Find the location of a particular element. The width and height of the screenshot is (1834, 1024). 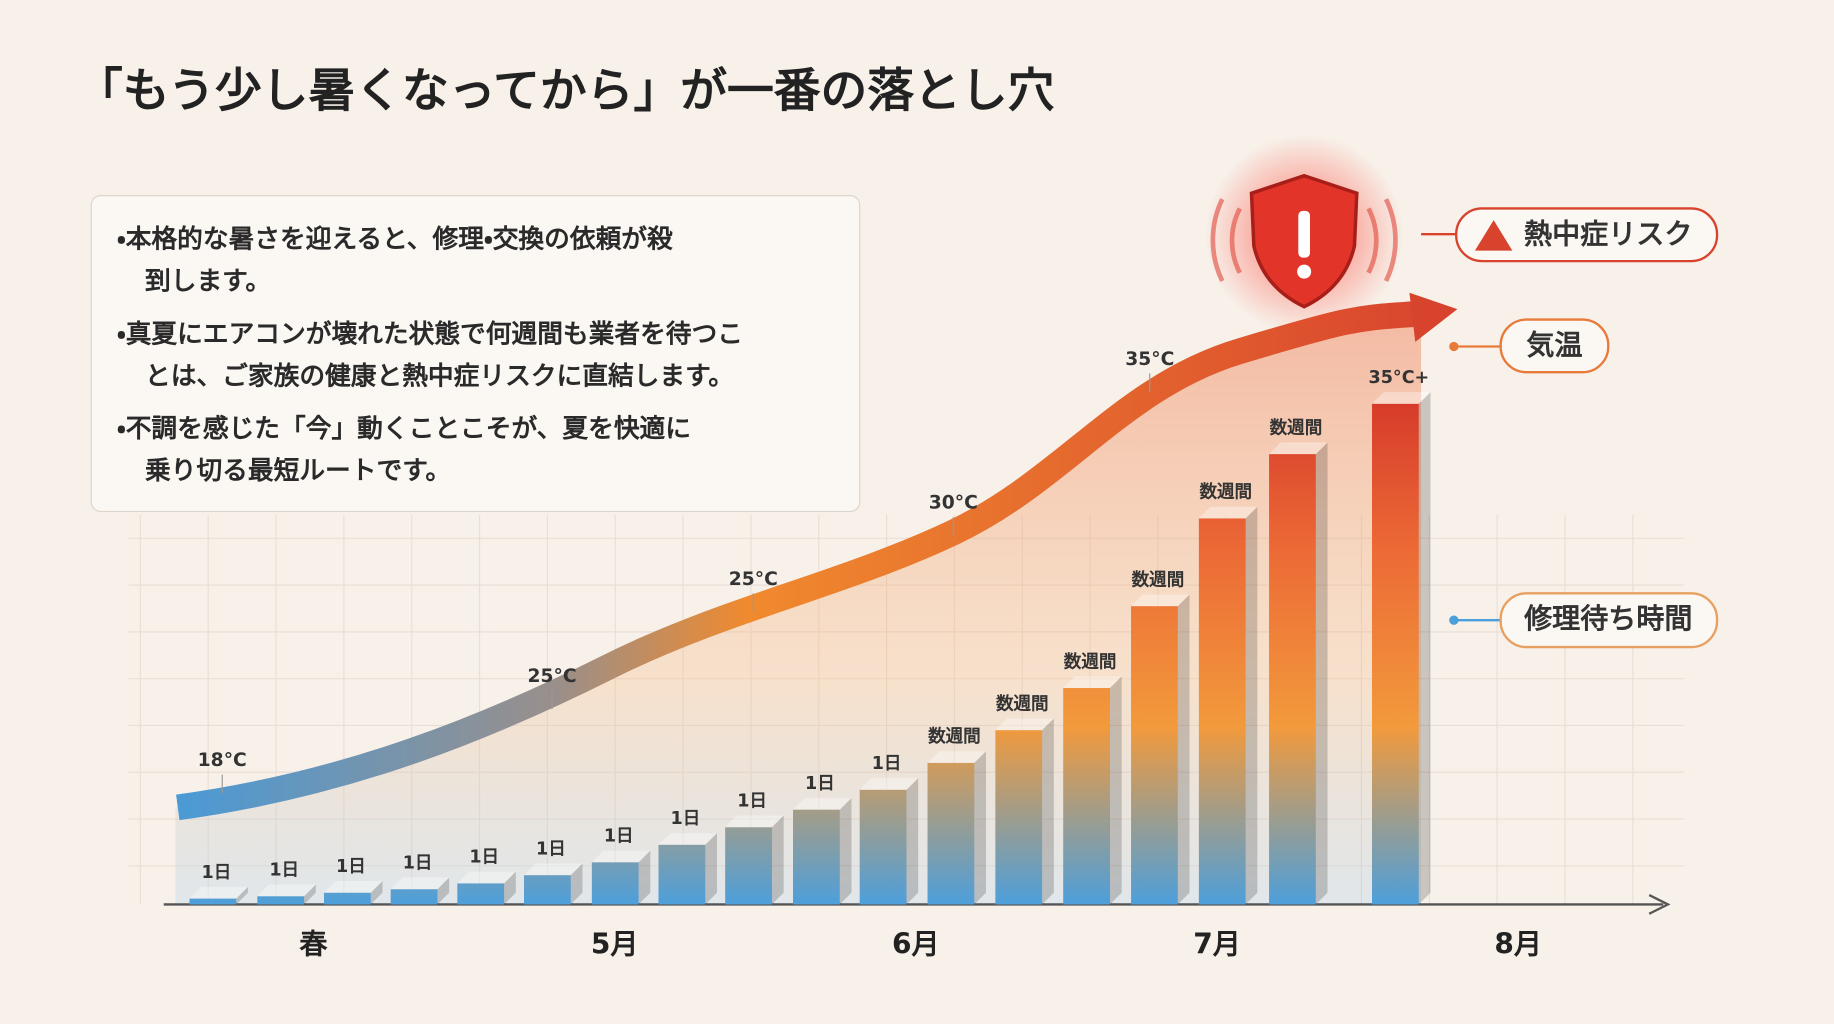

x-label: 8月 is located at coordinates (1518, 943).